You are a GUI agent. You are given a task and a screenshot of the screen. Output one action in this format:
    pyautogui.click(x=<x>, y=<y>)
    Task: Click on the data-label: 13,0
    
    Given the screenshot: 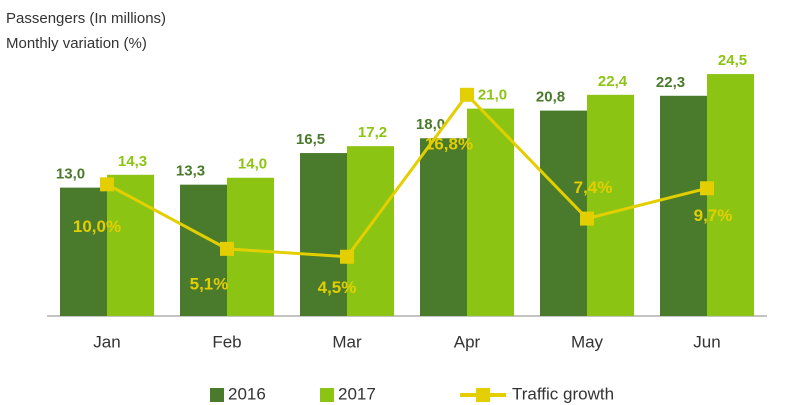 What is the action you would take?
    pyautogui.click(x=70, y=174)
    